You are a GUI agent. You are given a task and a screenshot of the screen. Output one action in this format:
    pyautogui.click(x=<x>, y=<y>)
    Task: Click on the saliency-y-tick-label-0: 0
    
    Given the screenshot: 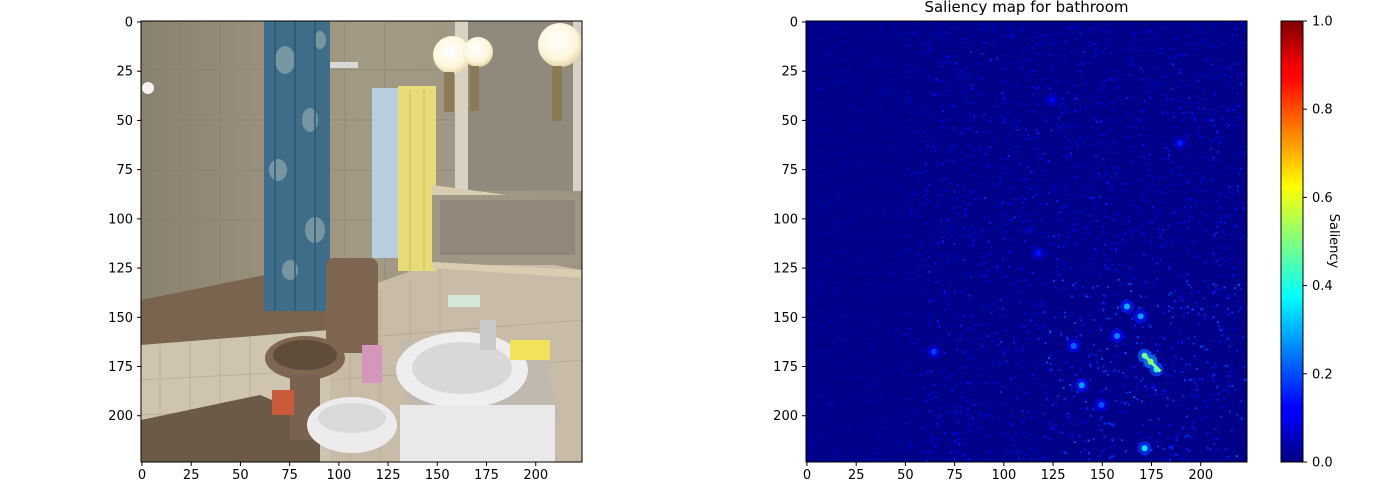 What is the action you would take?
    pyautogui.click(x=794, y=22)
    